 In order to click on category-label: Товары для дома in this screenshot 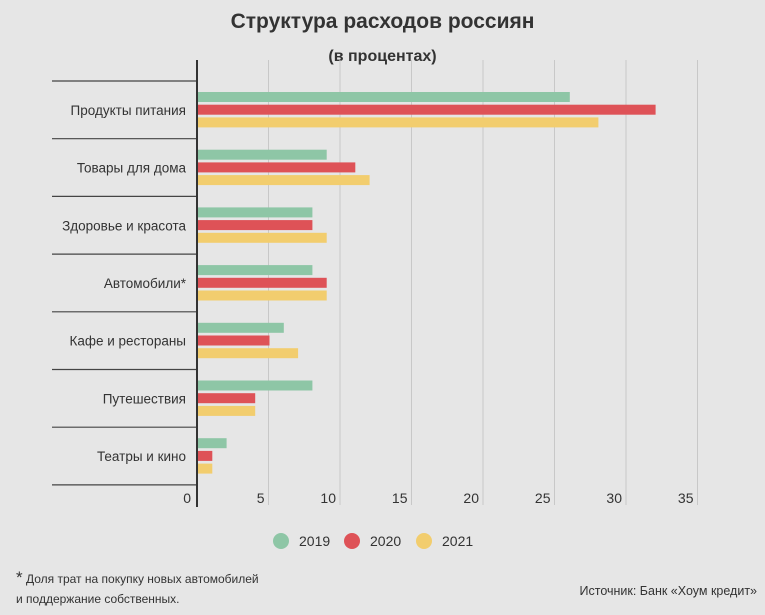, I will do `click(132, 168)`.